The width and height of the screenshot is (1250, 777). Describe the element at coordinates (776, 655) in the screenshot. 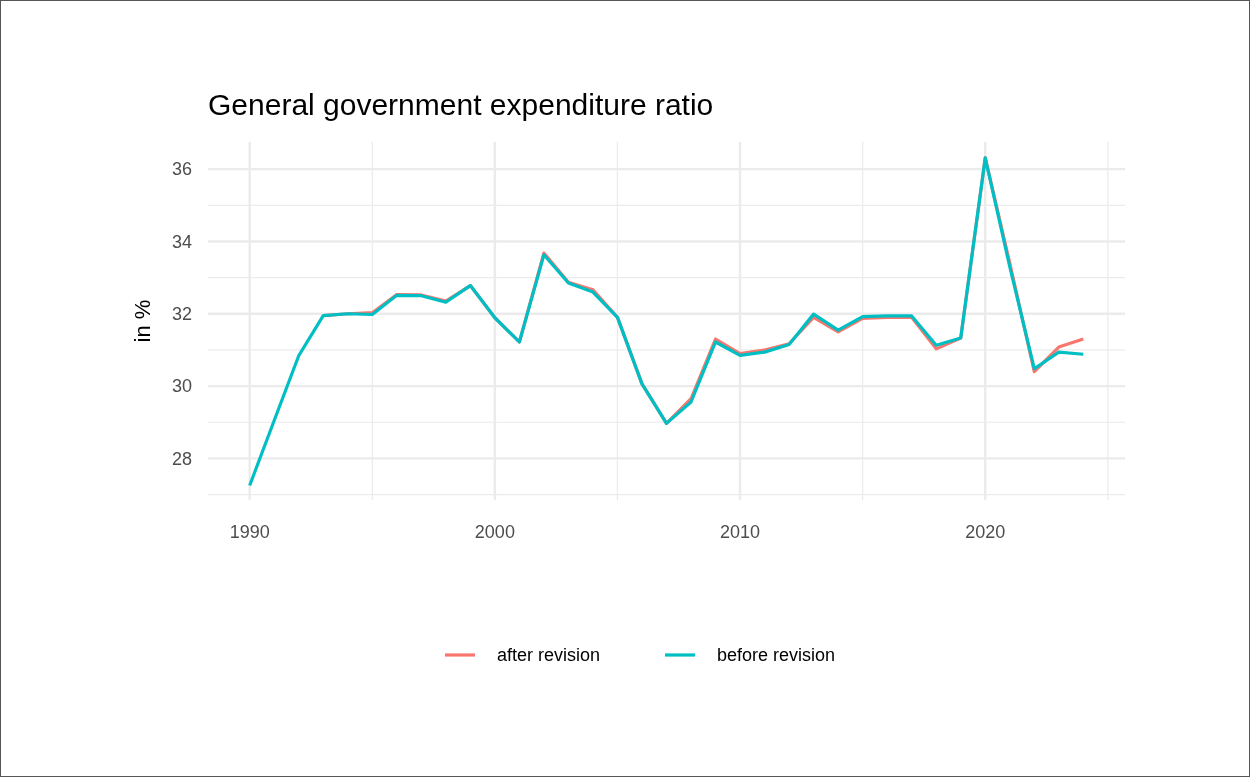

I see `legend-label: before revision` at that location.